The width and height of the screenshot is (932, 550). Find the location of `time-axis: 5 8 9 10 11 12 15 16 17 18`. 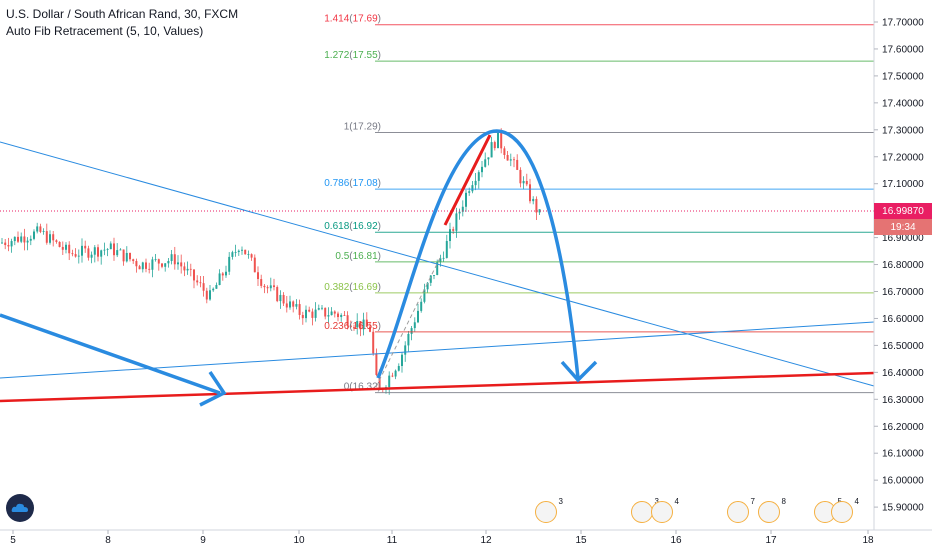

time-axis: 5 8 9 10 11 12 15 16 17 18 is located at coordinates (466, 537).